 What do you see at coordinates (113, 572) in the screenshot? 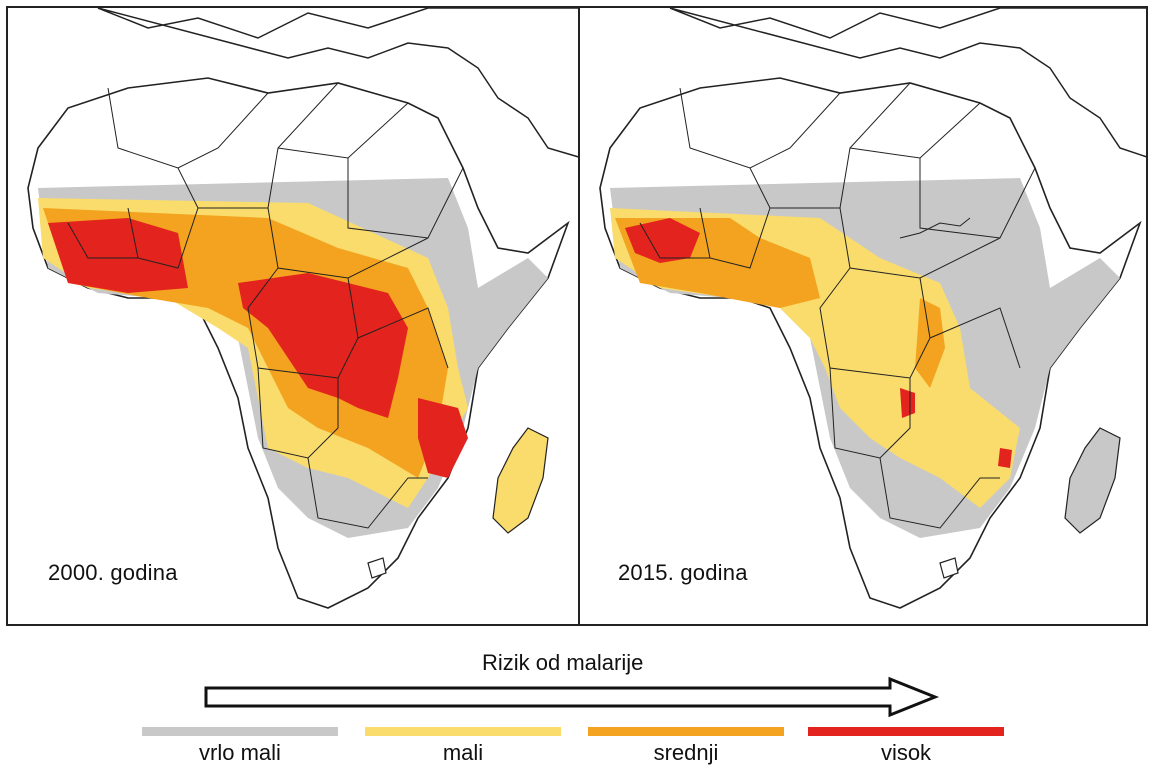
I see `year-label-2000: 2000. godina` at bounding box center [113, 572].